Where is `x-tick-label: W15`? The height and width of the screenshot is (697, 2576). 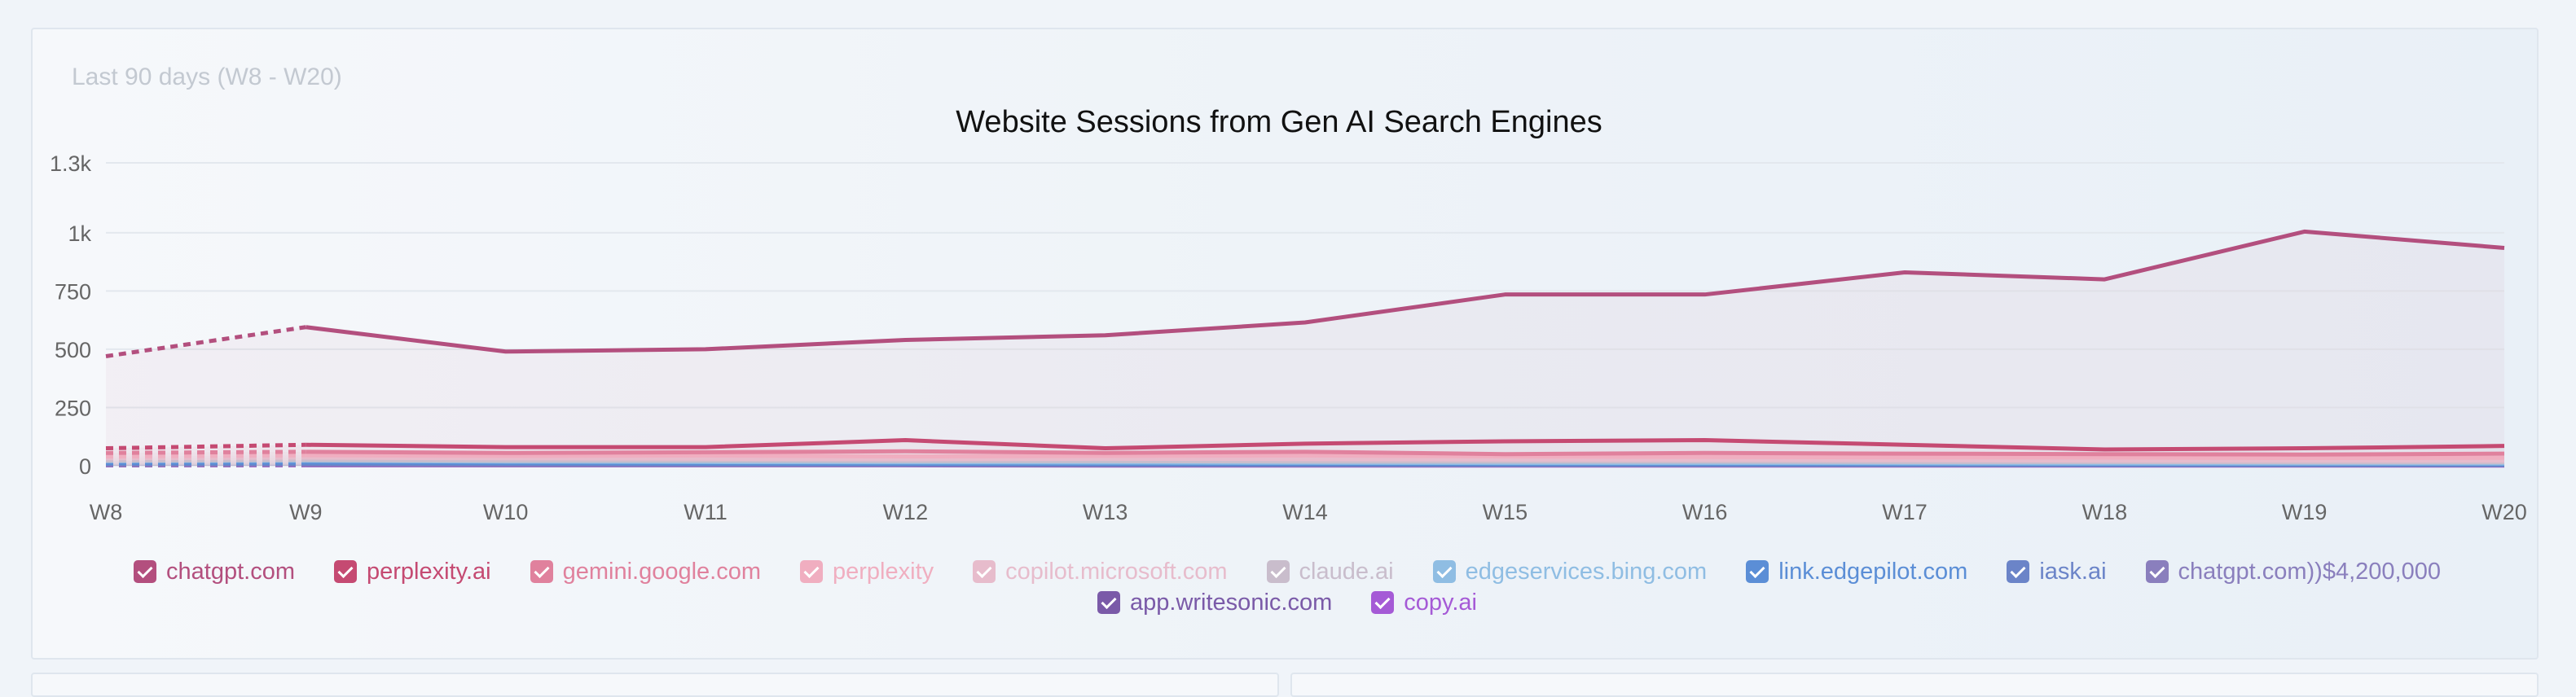
x-tick-label: W15 is located at coordinates (1505, 512).